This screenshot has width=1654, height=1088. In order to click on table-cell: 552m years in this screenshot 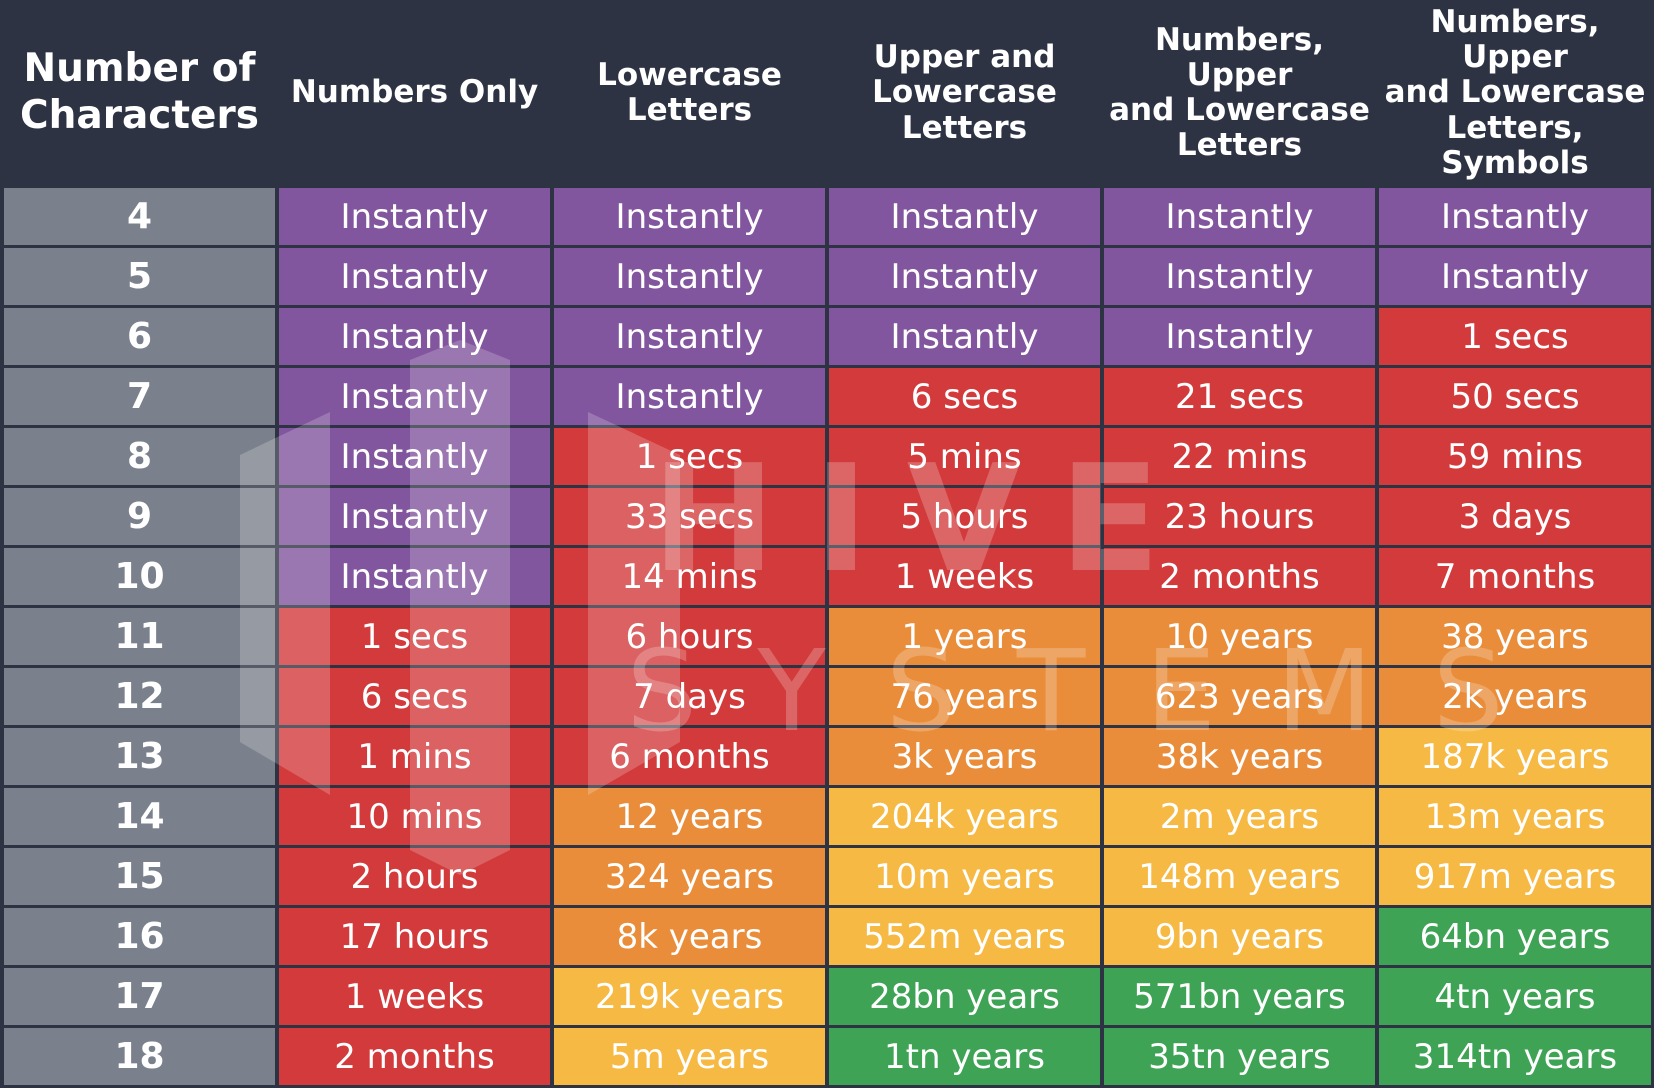, I will do `click(964, 936)`.